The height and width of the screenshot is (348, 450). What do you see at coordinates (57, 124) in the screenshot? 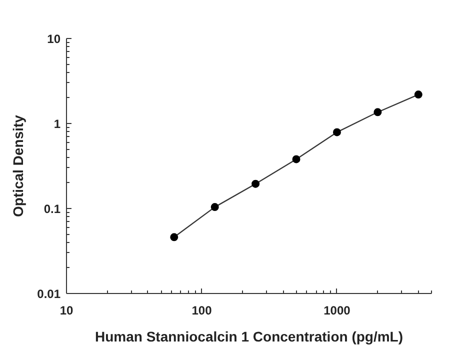
I see `y-tick-label: 1` at bounding box center [57, 124].